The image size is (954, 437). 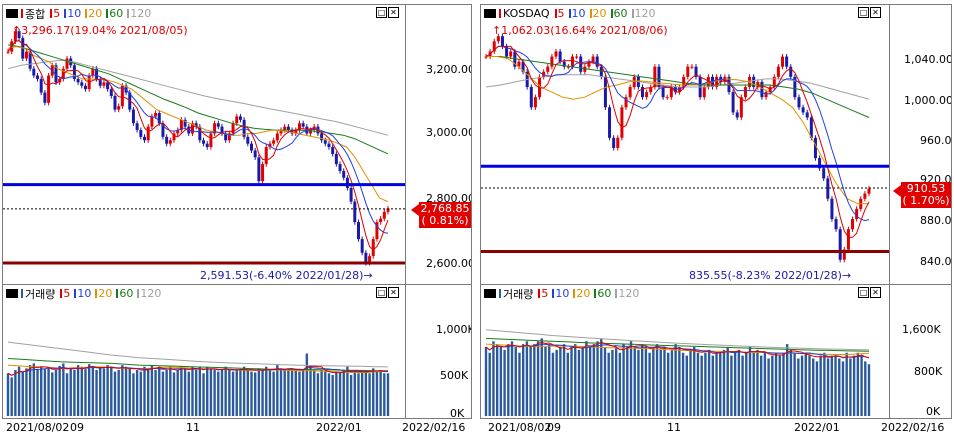 What do you see at coordinates (490, 293) in the screenshot?
I see `legend-swatch-icon` at bounding box center [490, 293].